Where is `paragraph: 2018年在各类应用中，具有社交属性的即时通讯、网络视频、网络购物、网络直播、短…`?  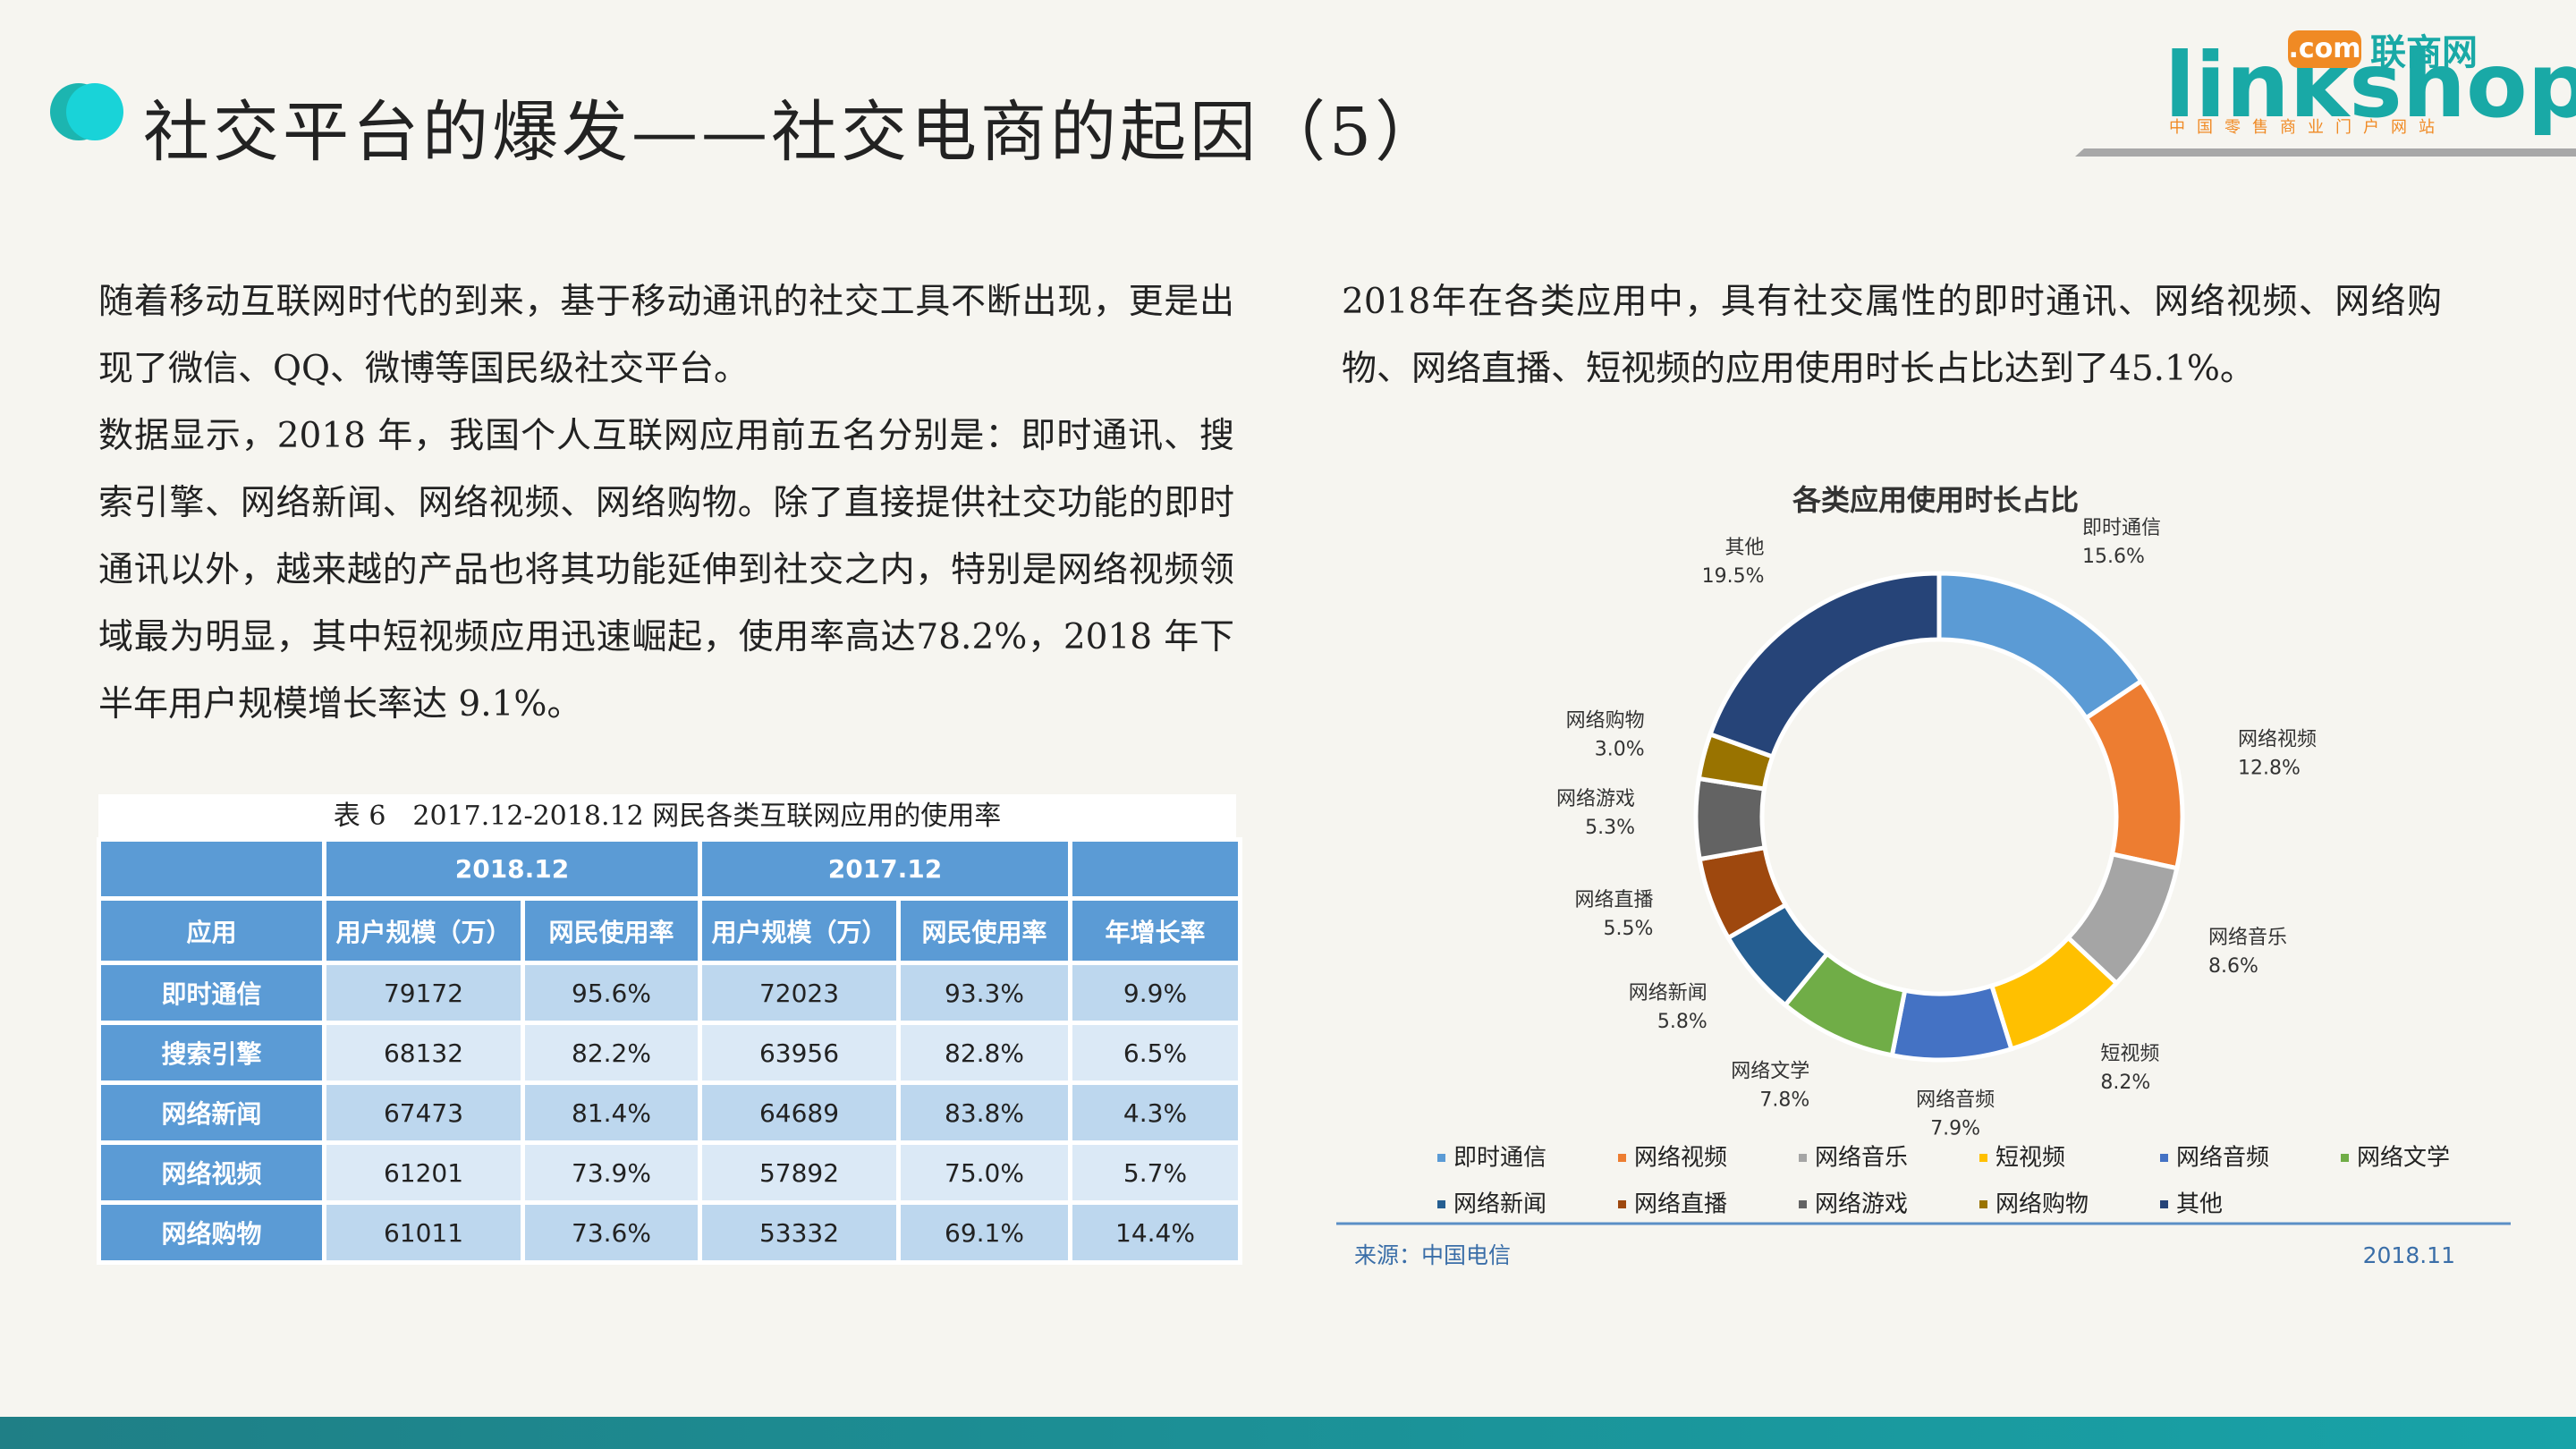
paragraph: 2018年在各类应用中，具有社交属性的即时通讯、网络视频、网络购物、网络直播、短… is located at coordinates (1892, 335).